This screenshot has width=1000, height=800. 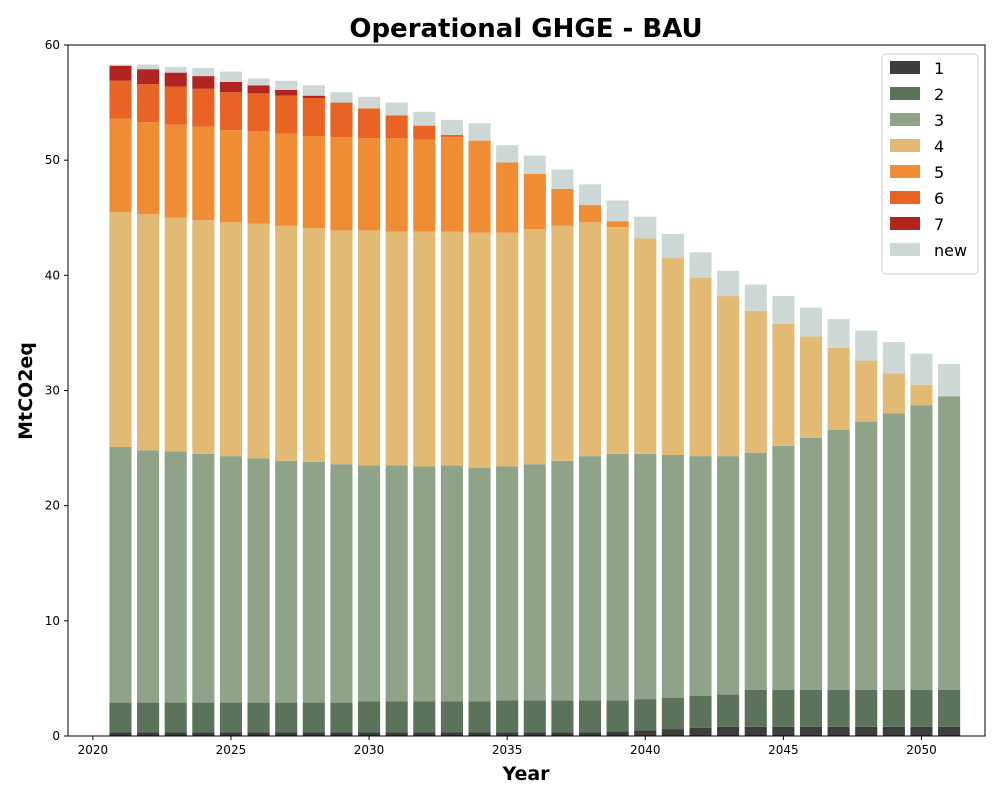 What do you see at coordinates (939, 120) in the screenshot?
I see `legend-label-3: 3` at bounding box center [939, 120].